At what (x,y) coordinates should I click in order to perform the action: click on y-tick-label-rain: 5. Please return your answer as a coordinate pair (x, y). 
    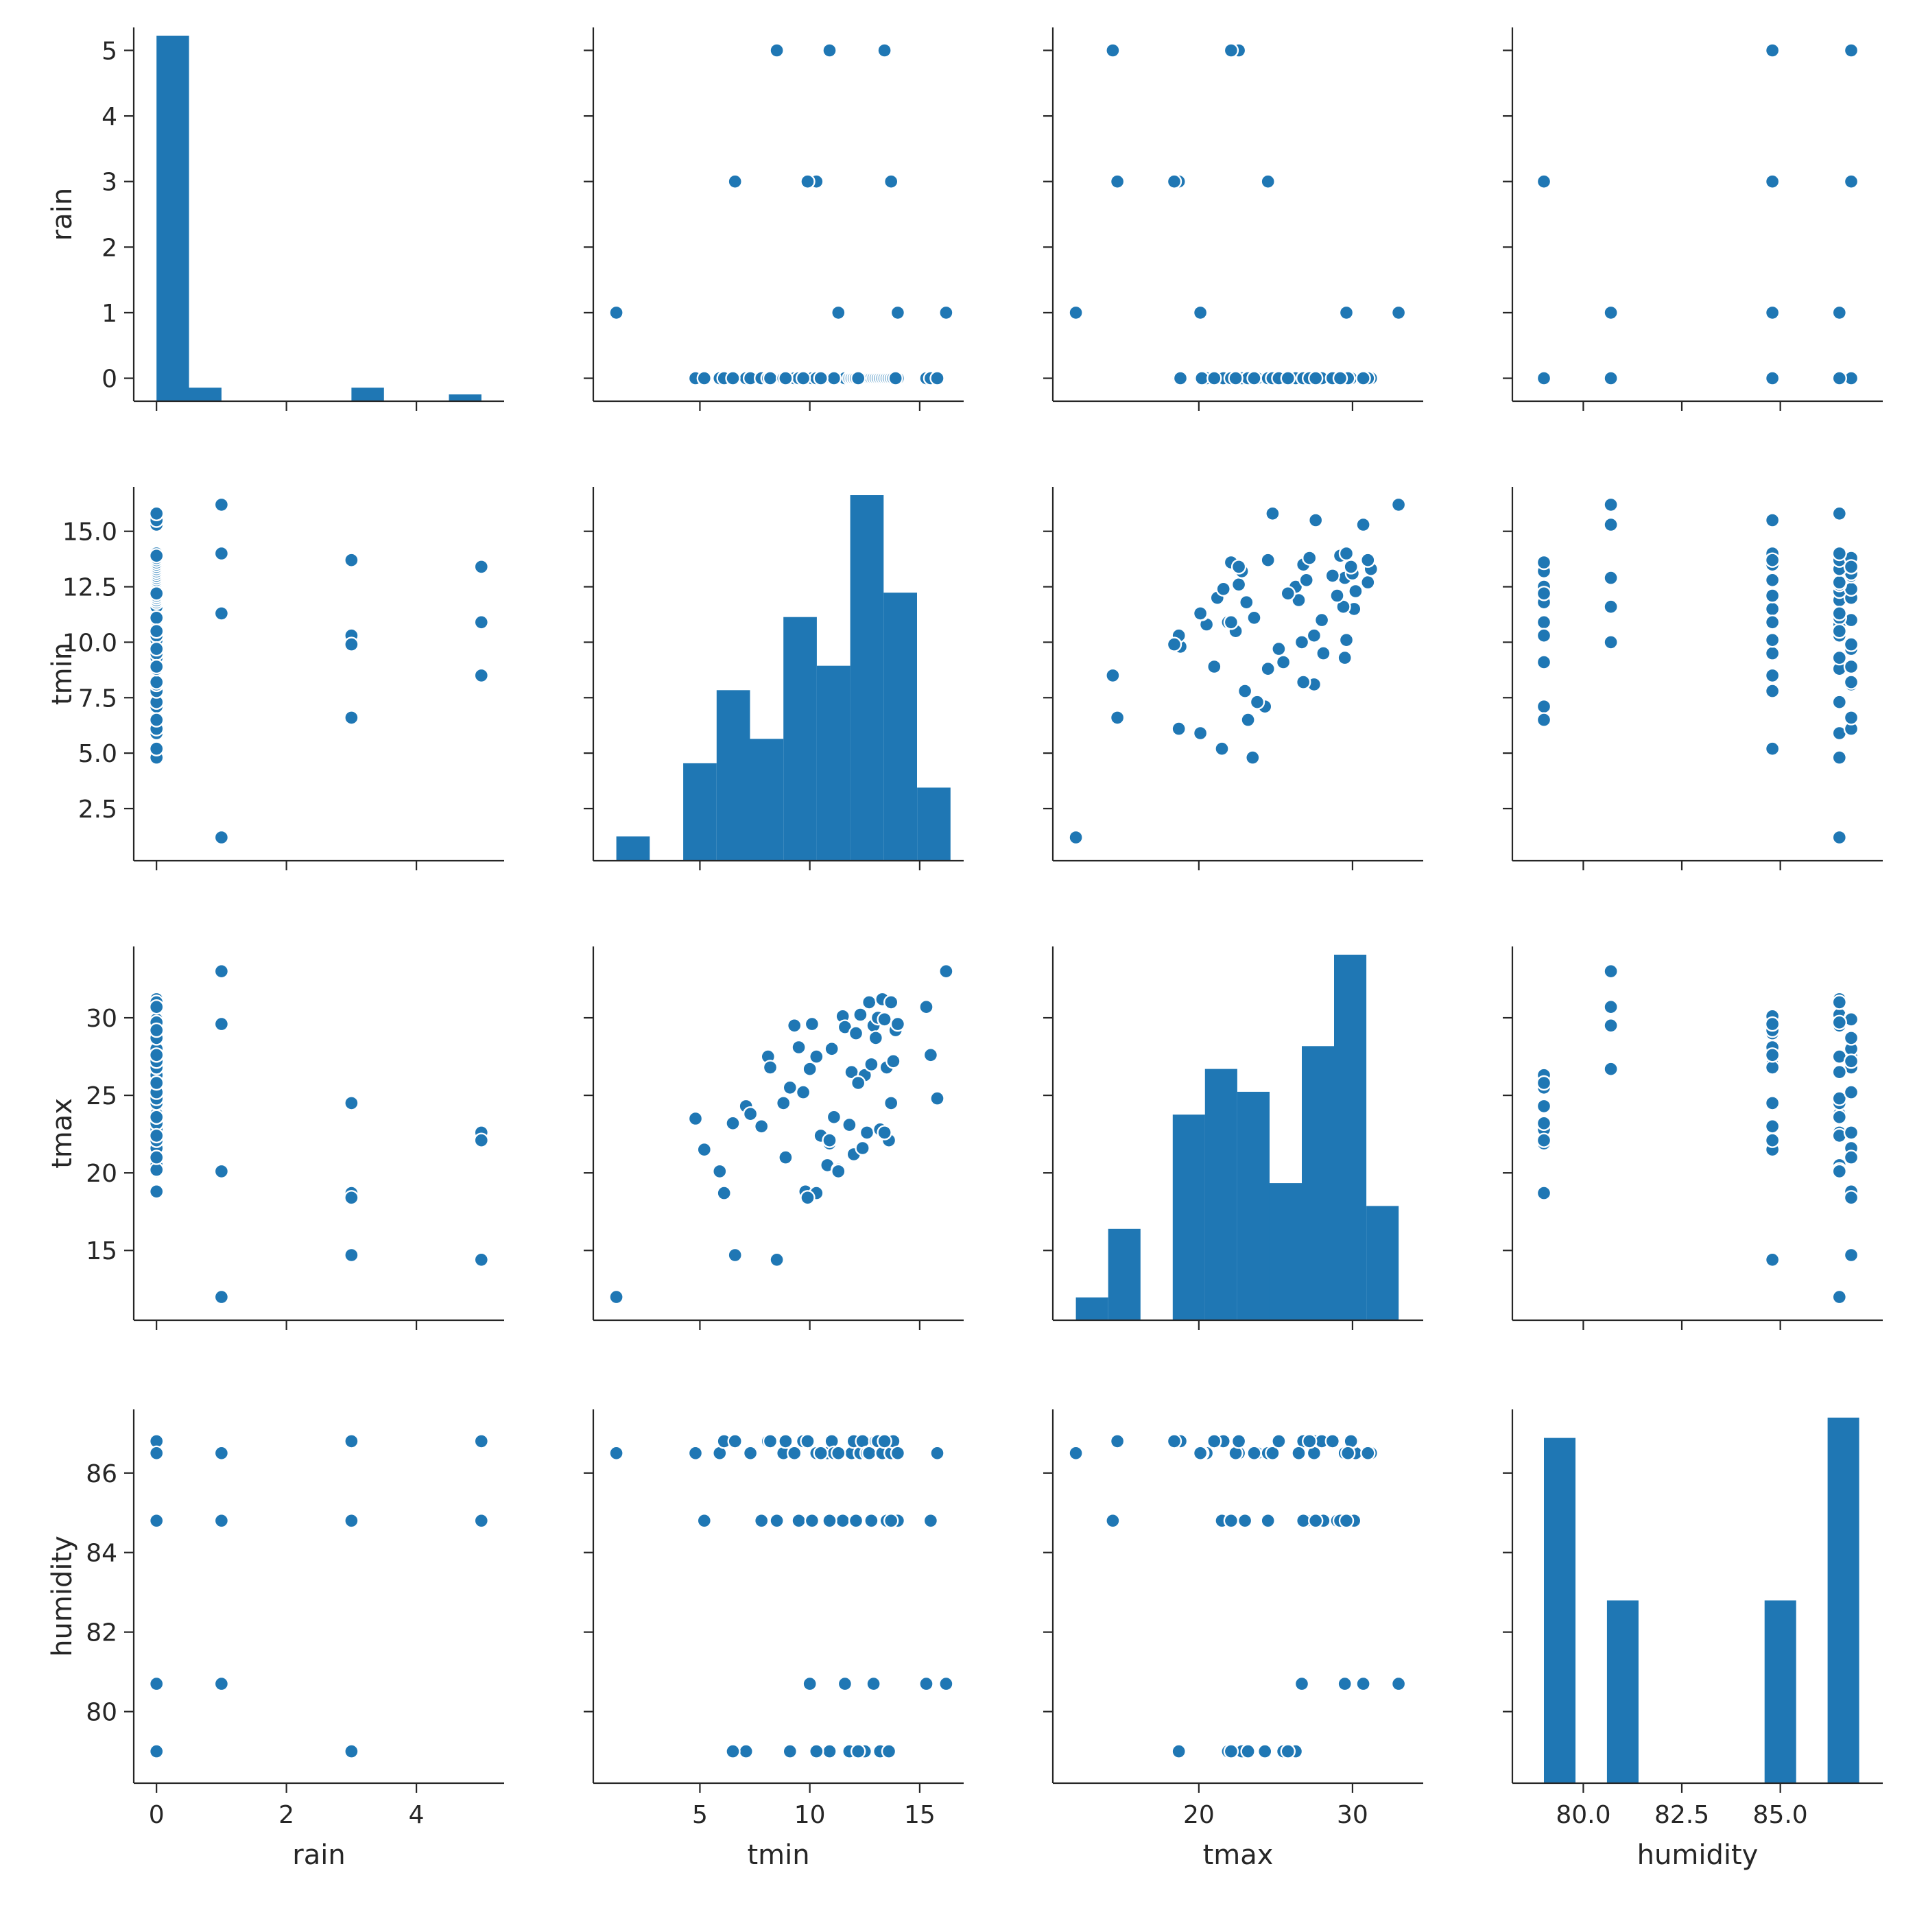
    Looking at the image, I should click on (109, 51).